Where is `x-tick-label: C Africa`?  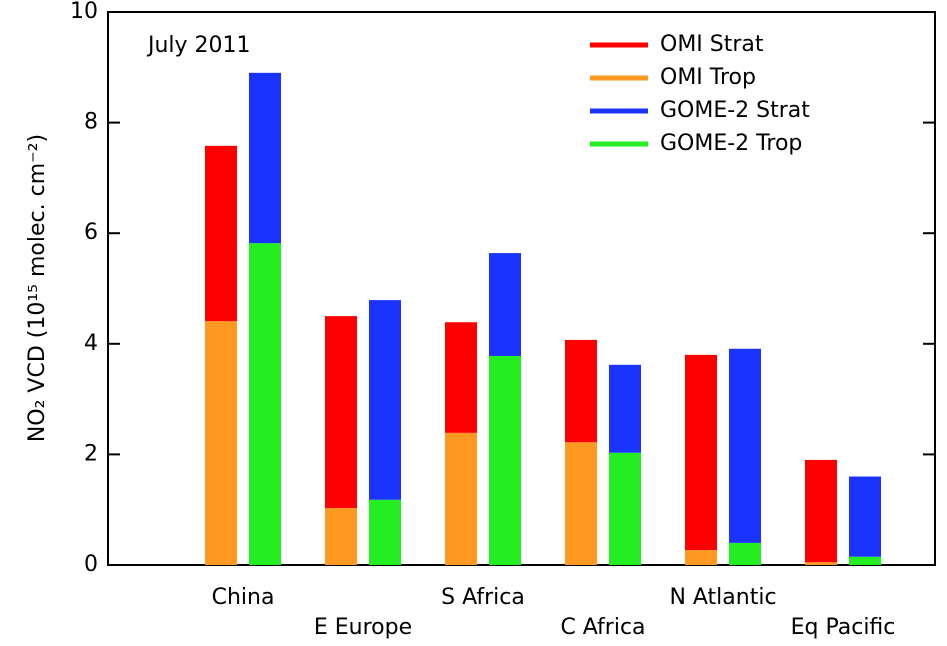
x-tick-label: C Africa is located at coordinates (602, 627).